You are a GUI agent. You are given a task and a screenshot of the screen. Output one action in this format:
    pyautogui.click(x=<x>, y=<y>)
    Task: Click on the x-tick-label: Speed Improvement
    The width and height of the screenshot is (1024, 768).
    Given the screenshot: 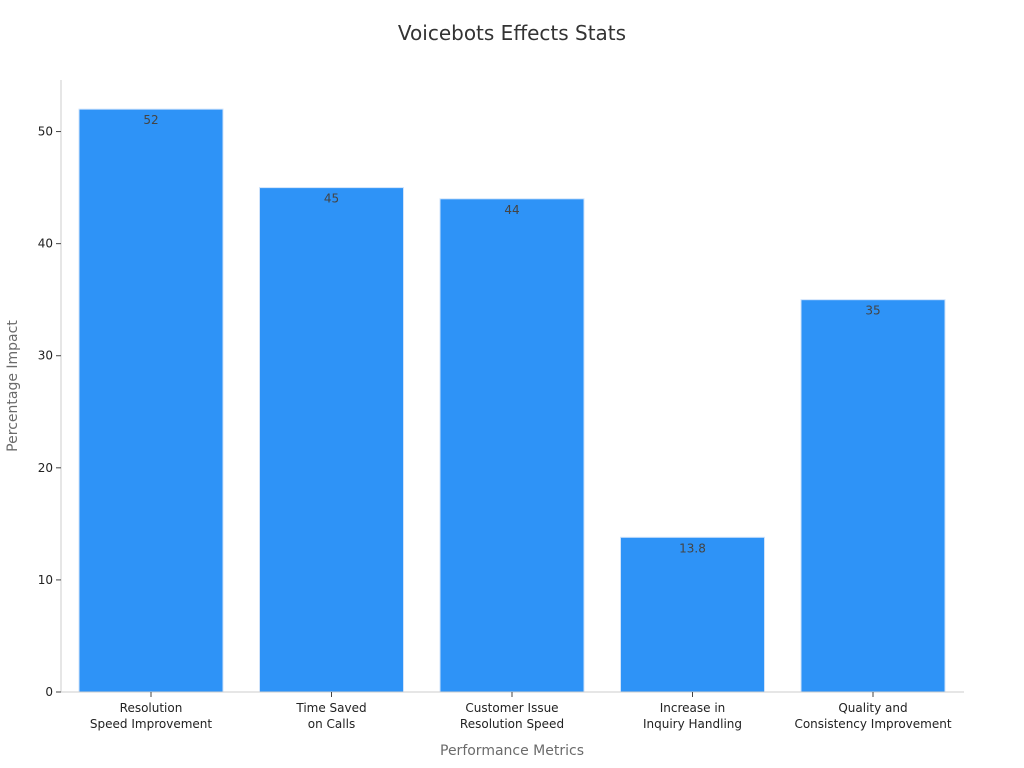 What is the action you would take?
    pyautogui.click(x=151, y=724)
    